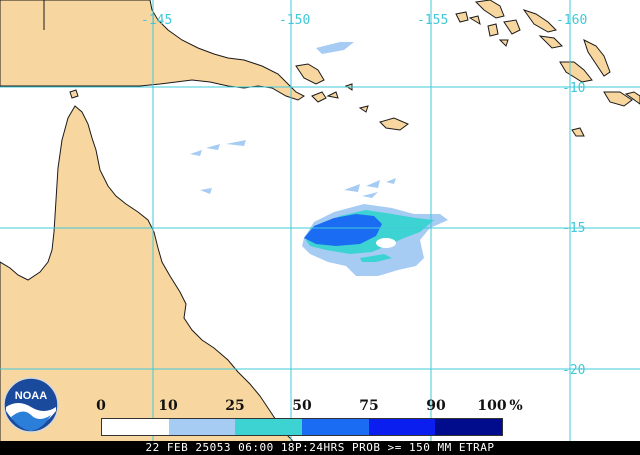 This screenshot has width=640, height=455. What do you see at coordinates (101, 406) in the screenshot?
I see `legend-tick-0: 0` at bounding box center [101, 406].